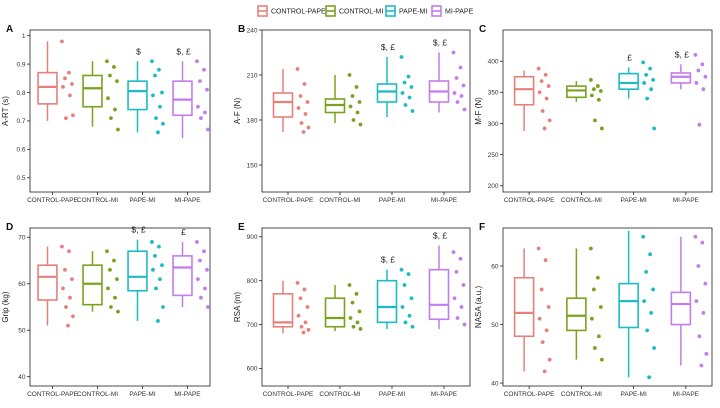 This screenshot has width=720, height=408. What do you see at coordinates (20, 178) in the screenshot?
I see `y-tick-label: 0.5` at bounding box center [20, 178].